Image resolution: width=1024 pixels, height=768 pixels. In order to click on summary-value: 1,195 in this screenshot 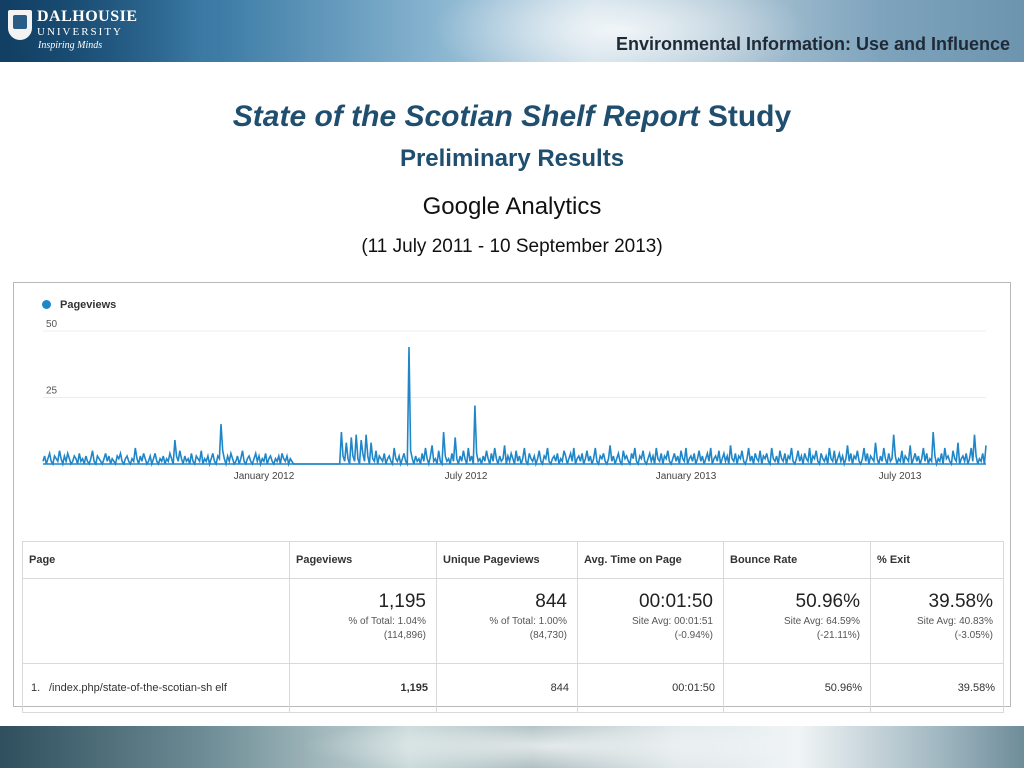, I will do `click(402, 601)`.